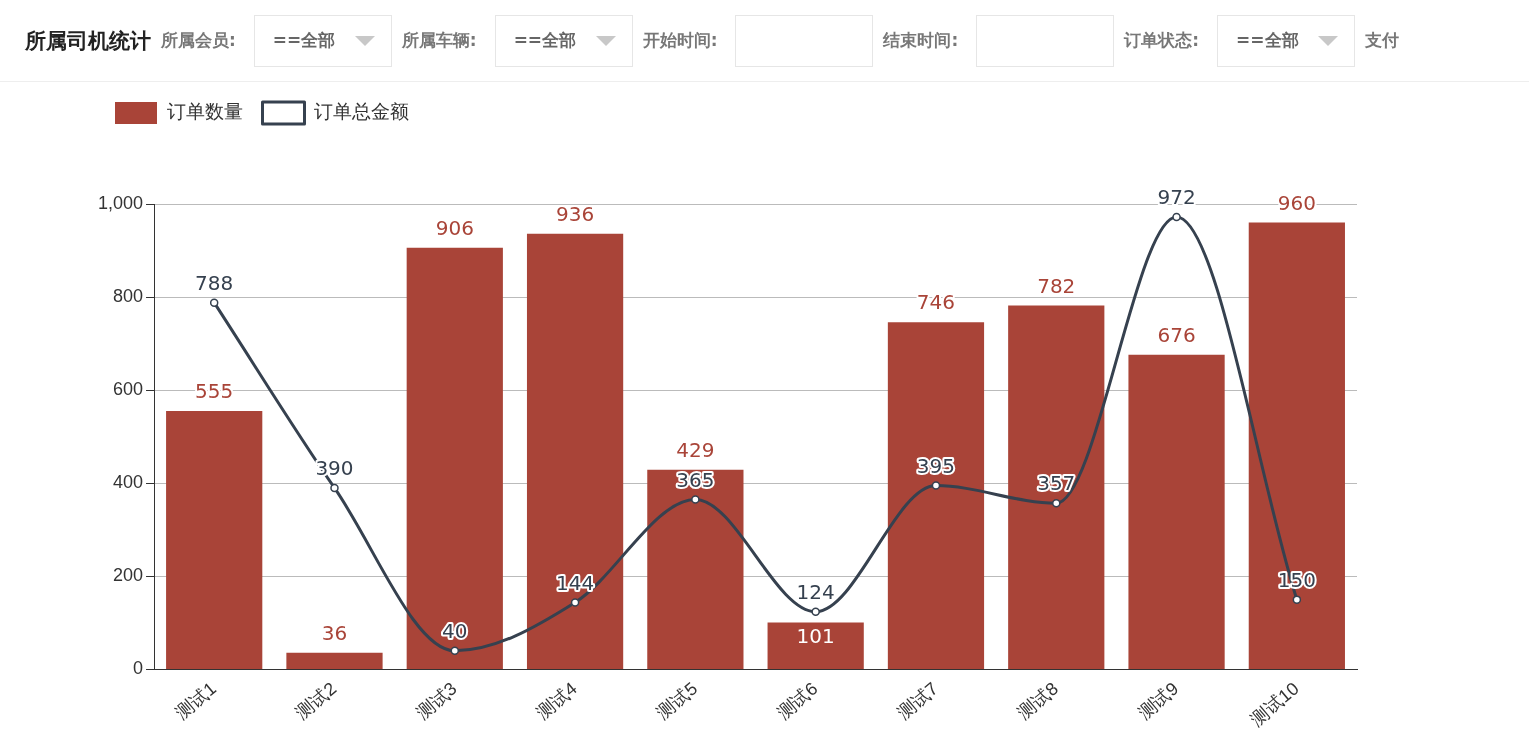 The width and height of the screenshot is (1529, 745). I want to click on x-tick-label: 测试1, so click(195, 701).